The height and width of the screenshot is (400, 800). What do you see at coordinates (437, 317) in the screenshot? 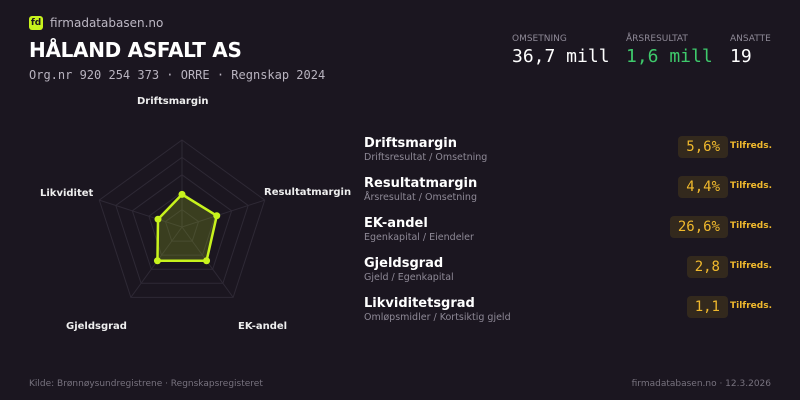
I see `metric-formula: Omløpsmidler / Kortsiktig gjeld` at bounding box center [437, 317].